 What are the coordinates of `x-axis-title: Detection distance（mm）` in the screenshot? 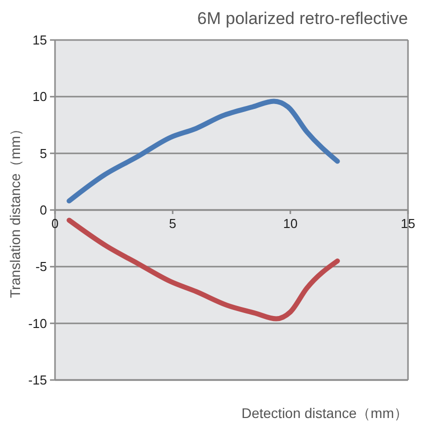 It's located at (324, 413).